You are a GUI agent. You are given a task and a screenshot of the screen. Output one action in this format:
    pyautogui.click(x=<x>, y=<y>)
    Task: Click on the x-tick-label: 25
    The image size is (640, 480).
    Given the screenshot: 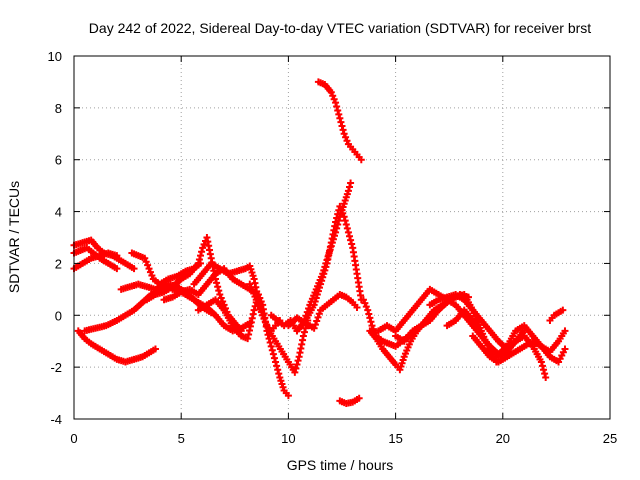 What is the action you would take?
    pyautogui.click(x=610, y=438)
    